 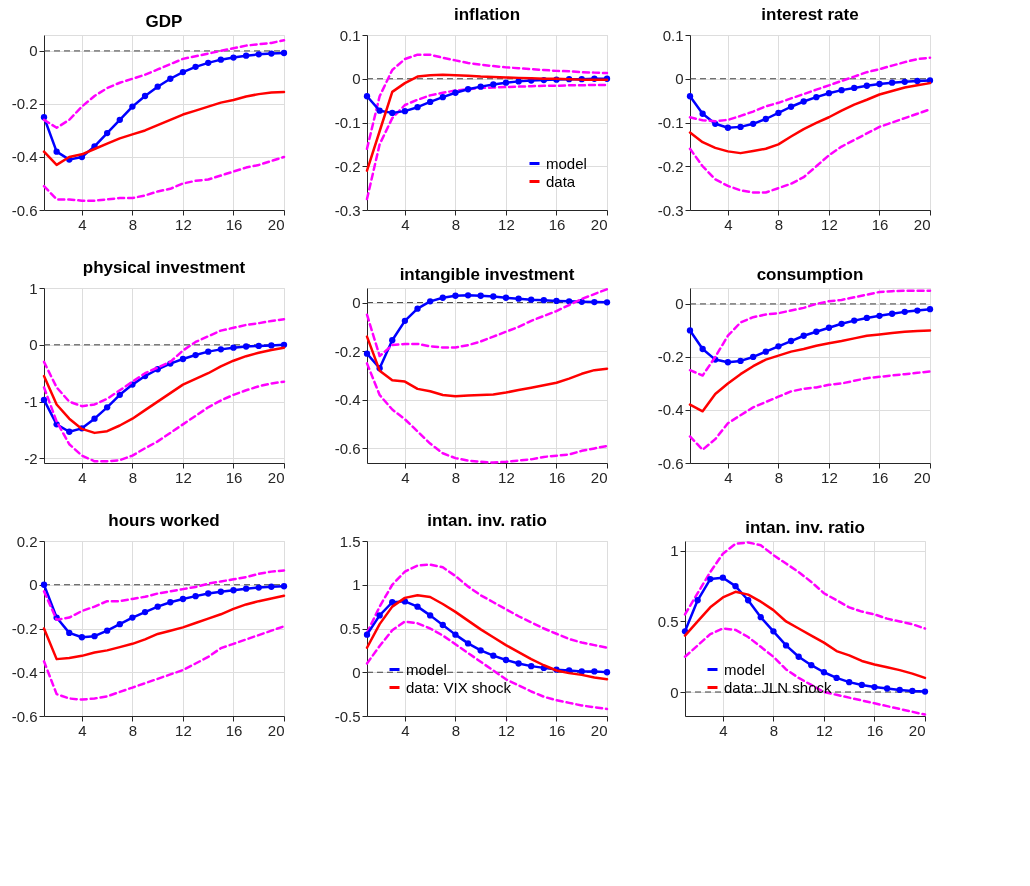 I want to click on chart-title: consumption, so click(x=810, y=274).